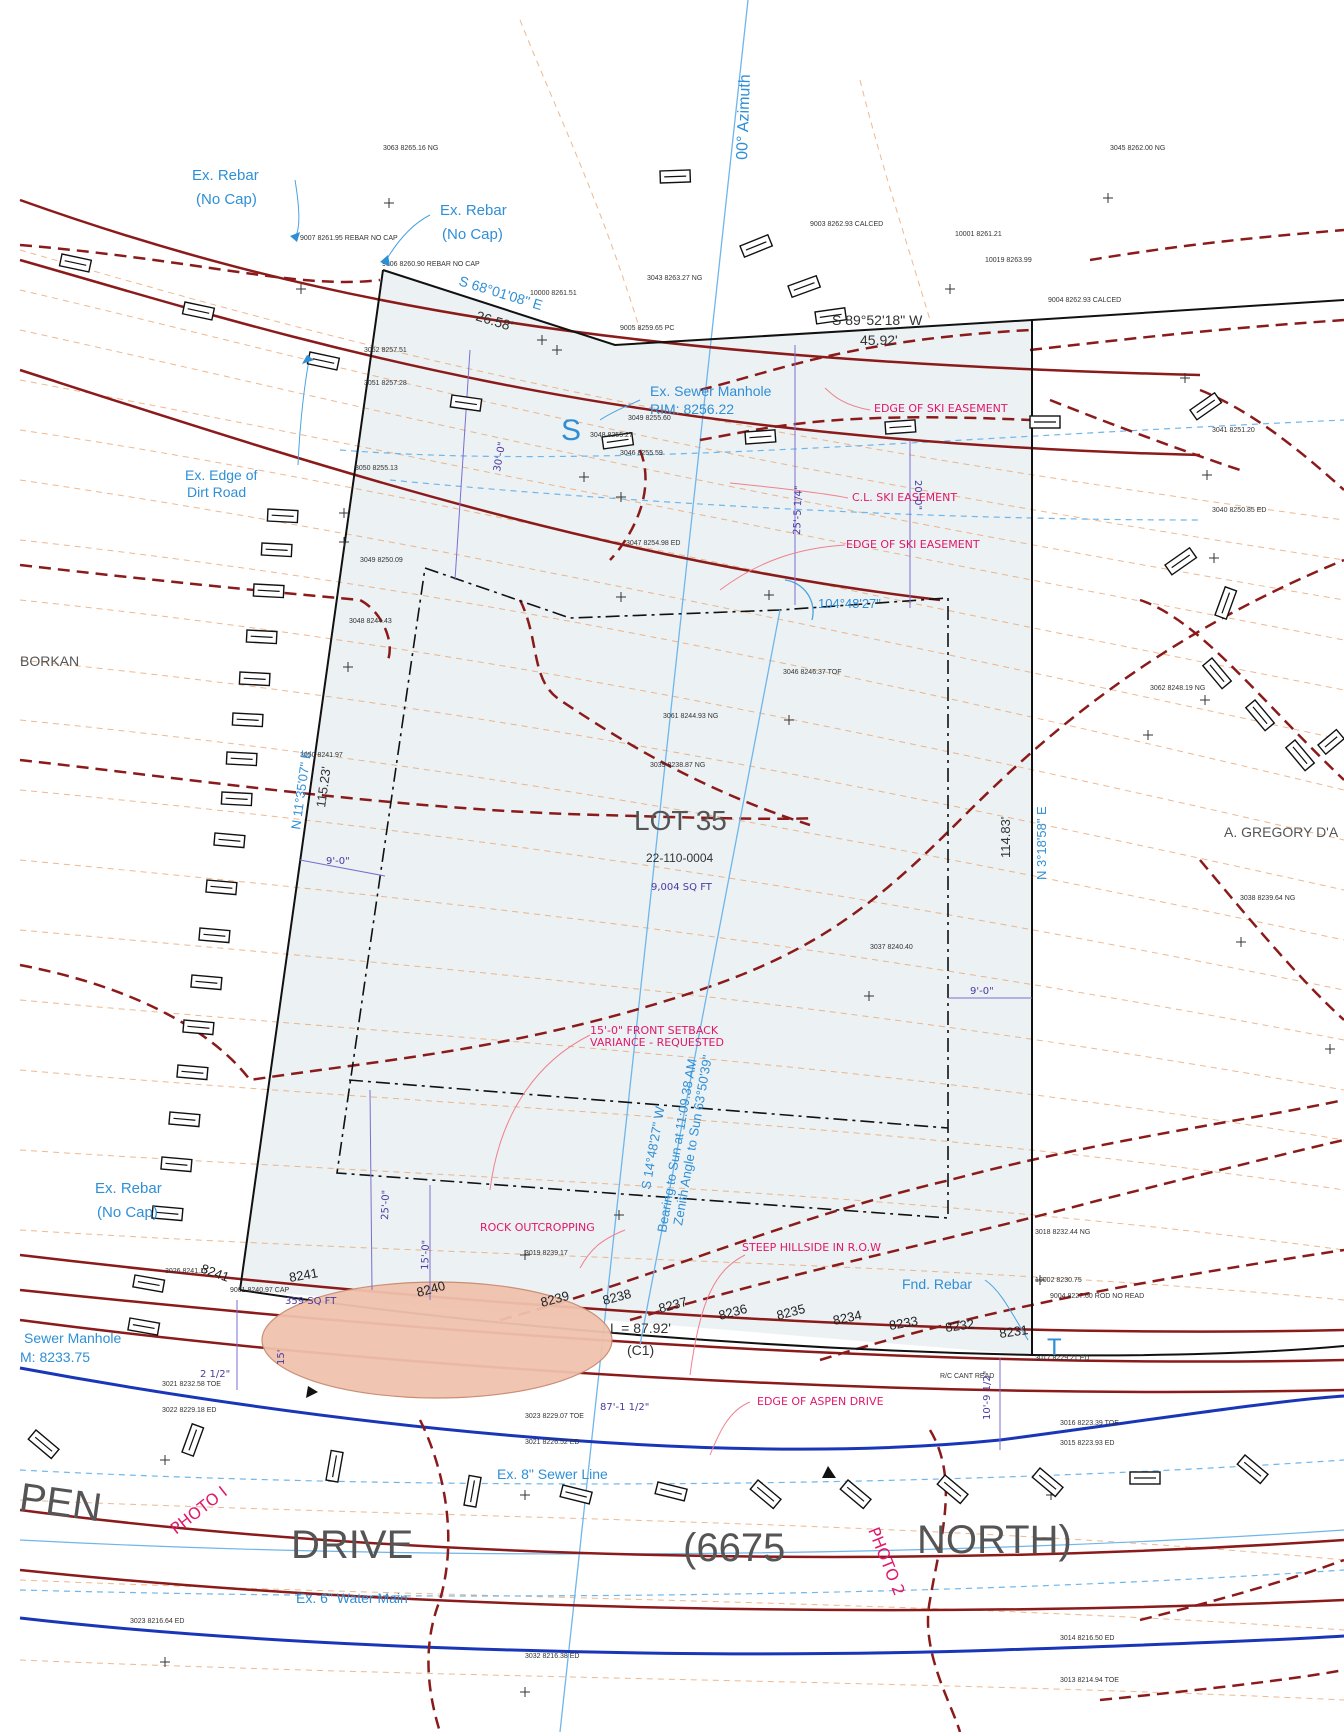 This screenshot has width=1344, height=1732. I want to click on elev-8237: 8237, so click(673, 1305).